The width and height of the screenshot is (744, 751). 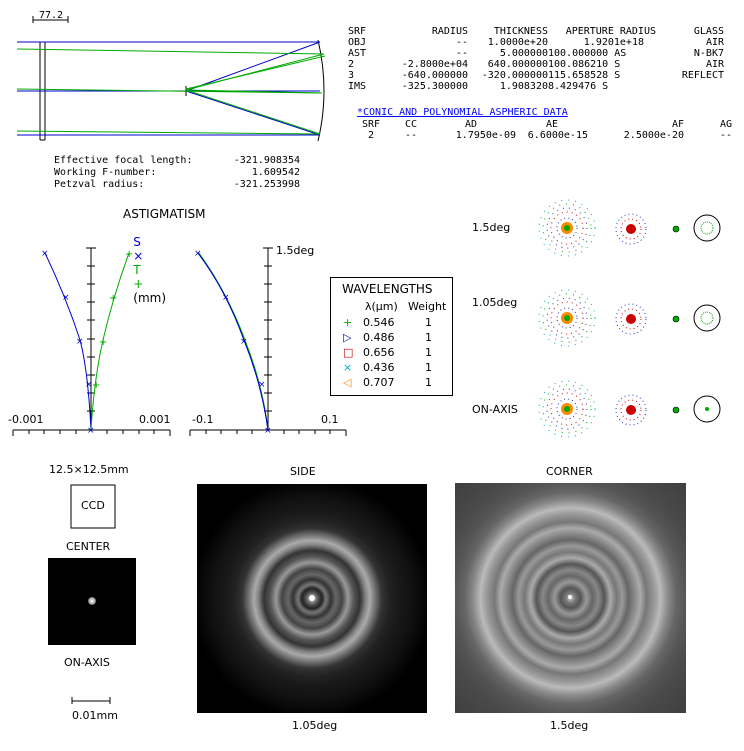 I want to click on astig-left-axes: × × × × × + + + +, so click(x=91, y=341).